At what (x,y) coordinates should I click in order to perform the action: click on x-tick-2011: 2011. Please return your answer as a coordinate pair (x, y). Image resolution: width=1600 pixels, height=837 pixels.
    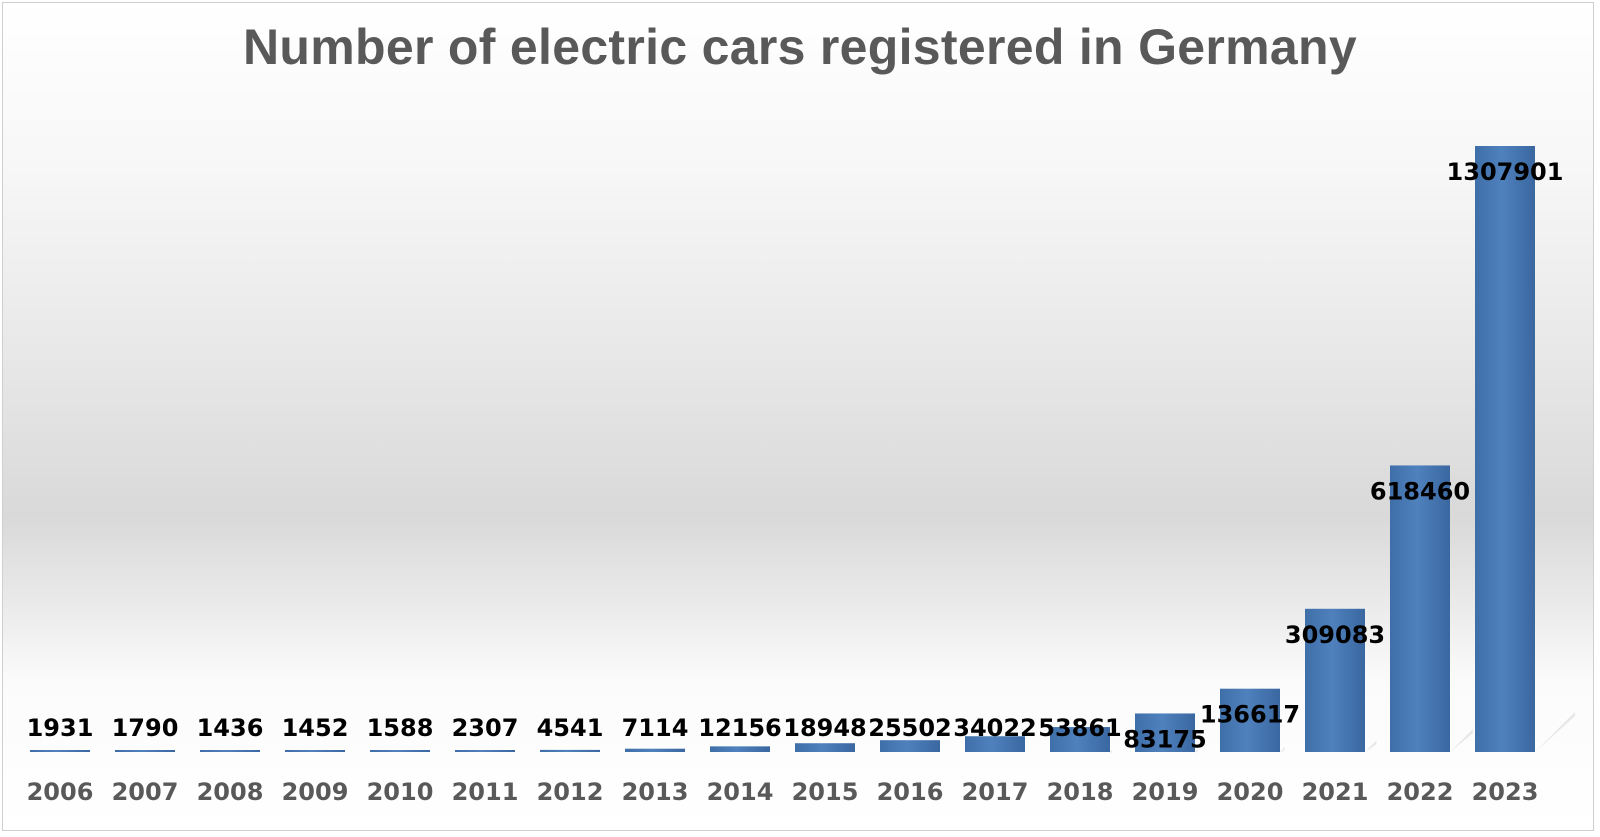
    Looking at the image, I should click on (485, 792).